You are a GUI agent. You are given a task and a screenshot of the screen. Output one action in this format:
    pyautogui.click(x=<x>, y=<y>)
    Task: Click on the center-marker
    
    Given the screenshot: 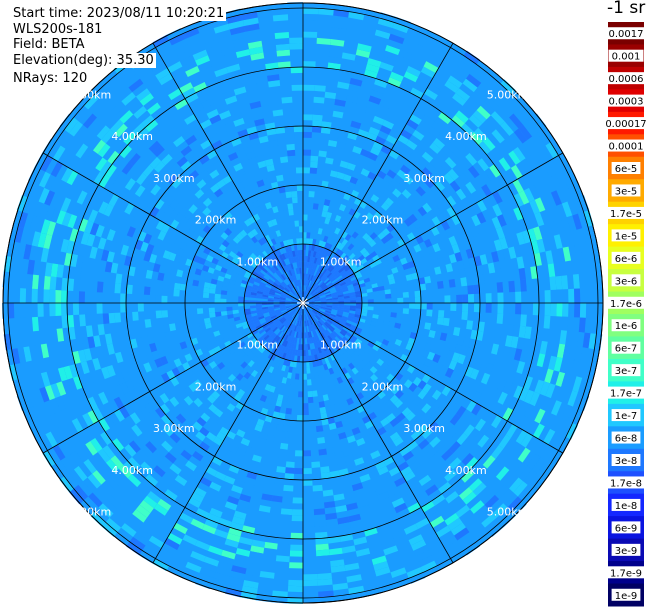 What is the action you would take?
    pyautogui.click(x=301, y=301)
    